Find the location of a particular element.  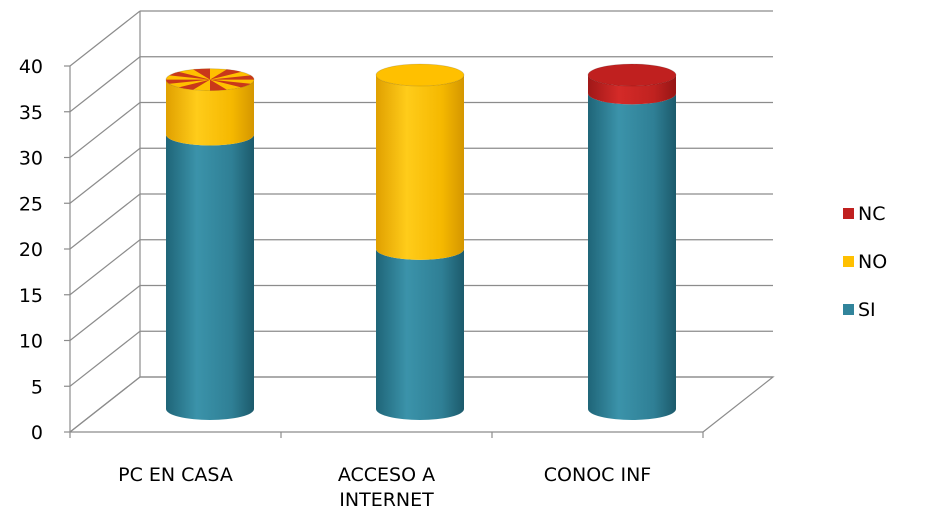

y-tick-label: 0 is located at coordinates (37, 433).